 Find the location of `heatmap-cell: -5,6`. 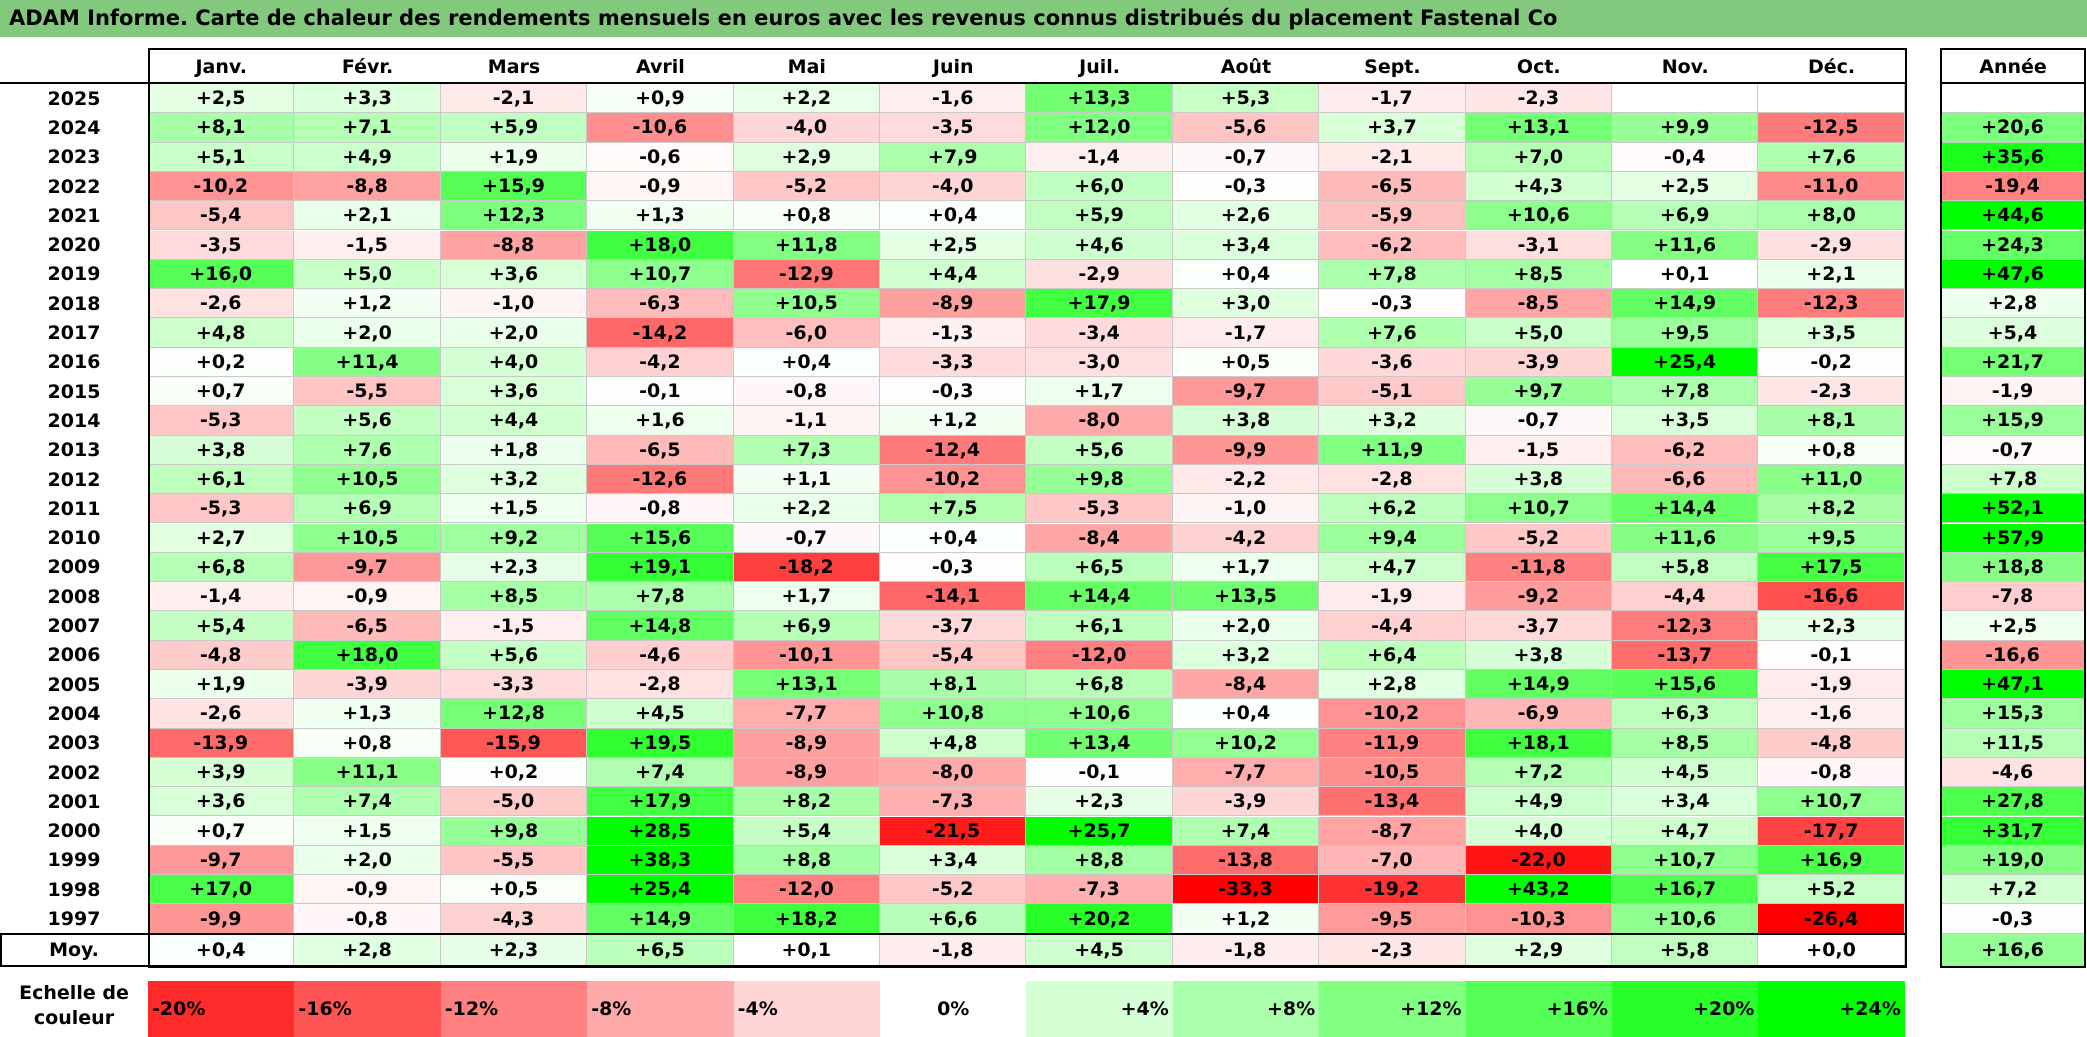

heatmap-cell: -5,6 is located at coordinates (1246, 128).